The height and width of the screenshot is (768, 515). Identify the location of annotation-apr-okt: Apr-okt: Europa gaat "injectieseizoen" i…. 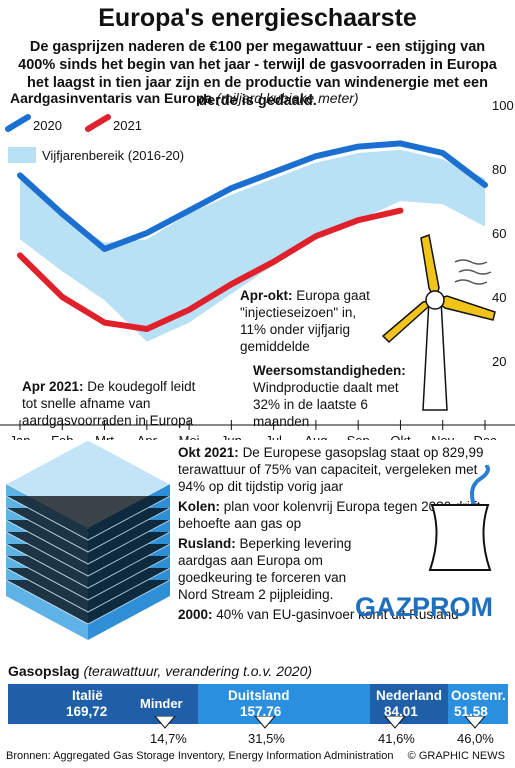
(305, 321).